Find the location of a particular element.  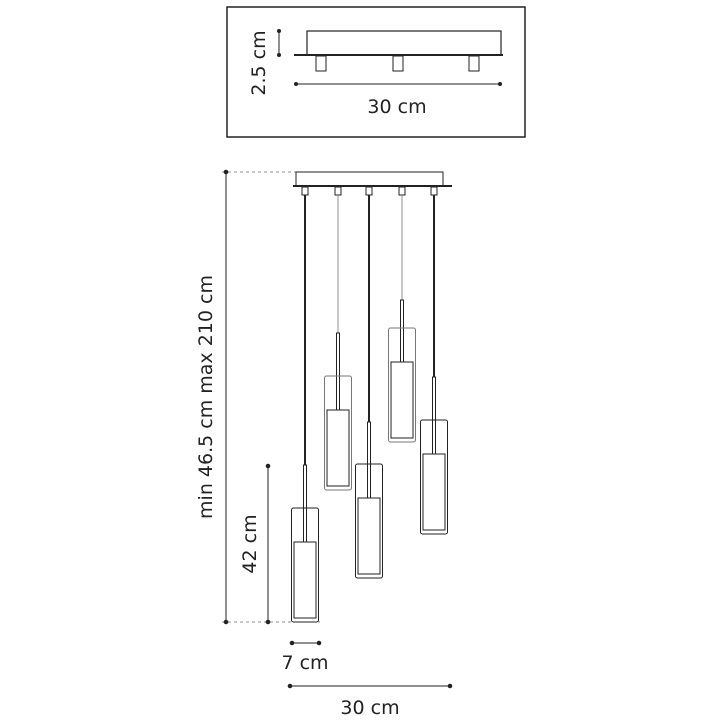

canopy-detail-box: 2.5 cm 30 cm is located at coordinates (376, 72).